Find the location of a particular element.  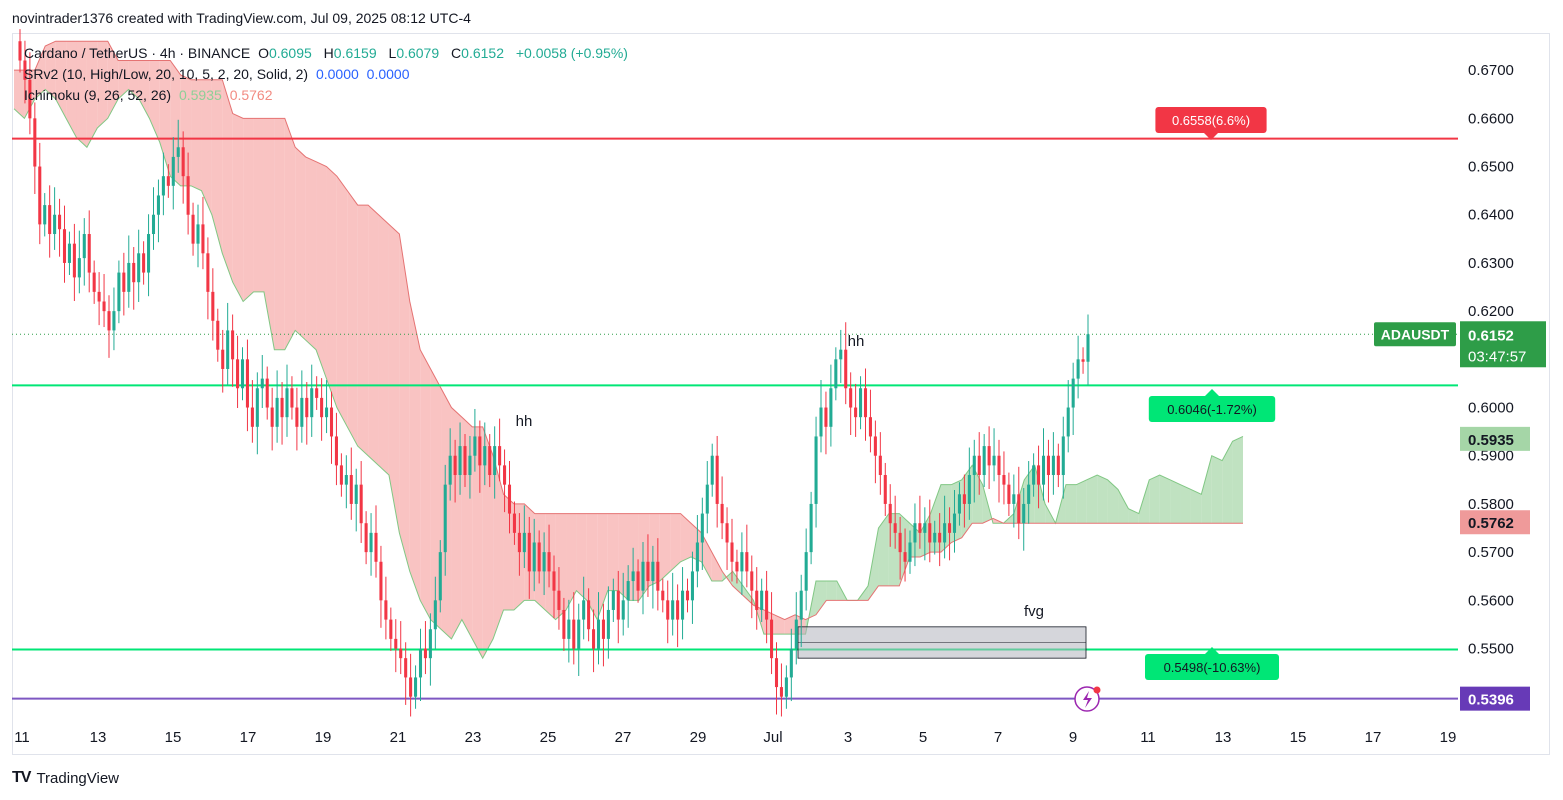

ichimoku-label: Ichimoku (9, 26, 52, 26) is located at coordinates (98, 95).